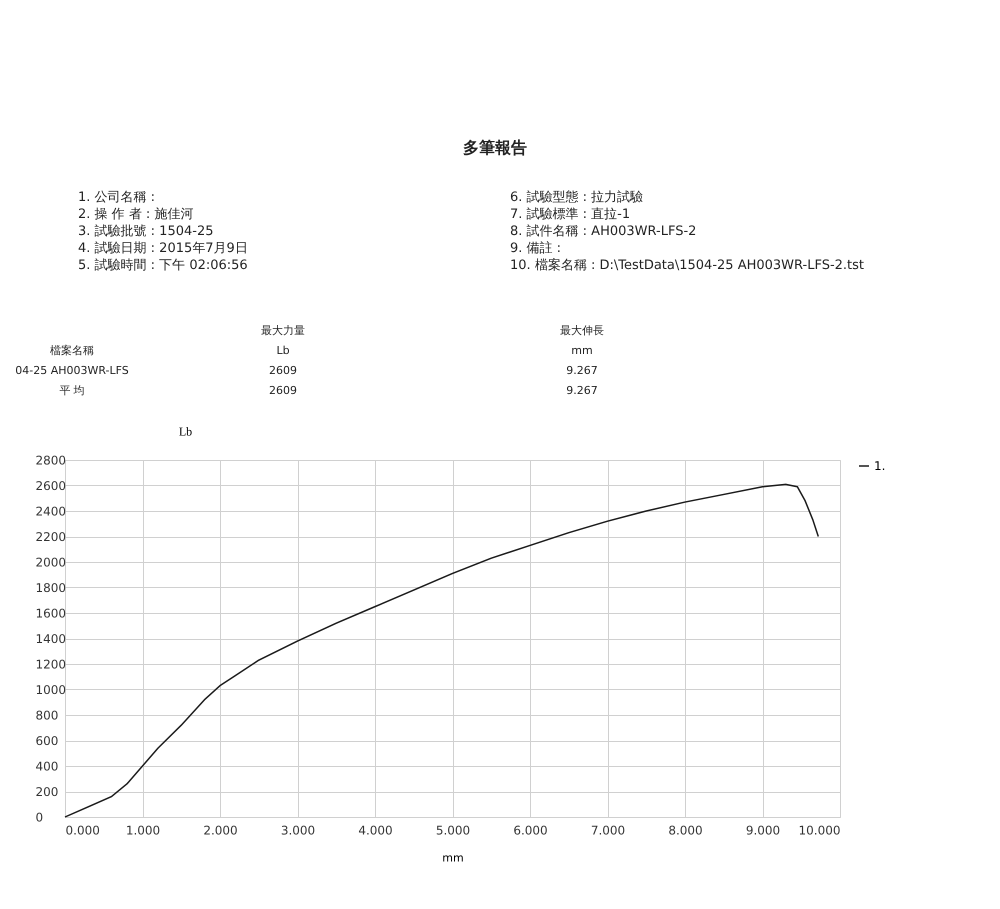 The image size is (1000, 909). I want to click on y-tick-label: 400, so click(47, 767).